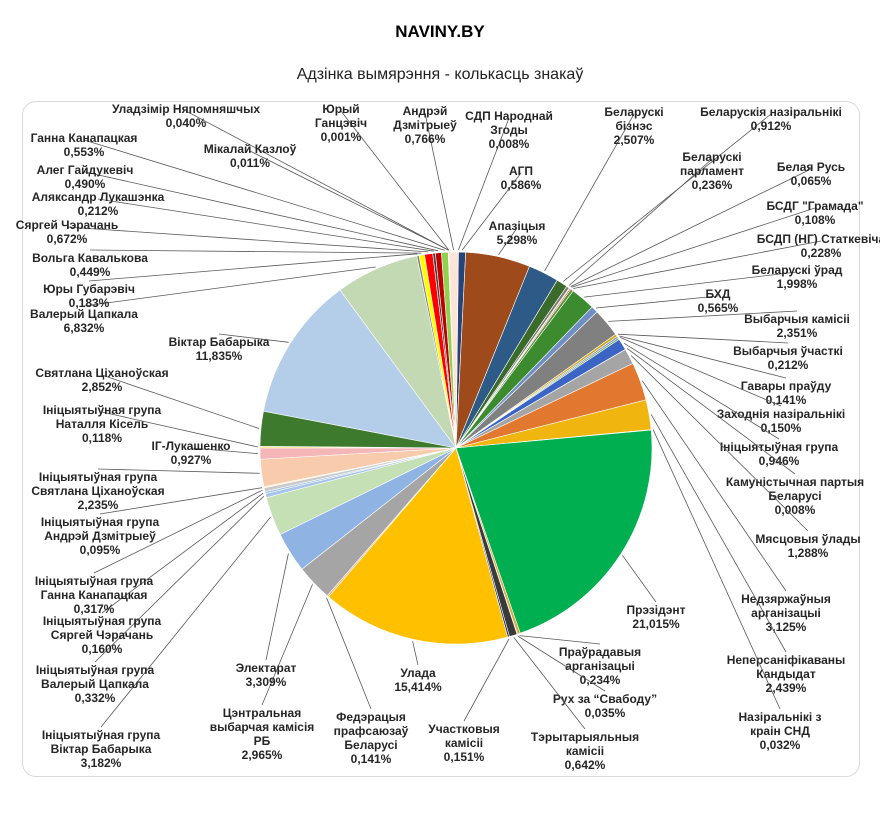 Image resolution: width=880 pixels, height=828 pixels. What do you see at coordinates (795, 496) in the screenshot?
I see `slice-label: Камуністычная партыя Беларусі 0,008%` at bounding box center [795, 496].